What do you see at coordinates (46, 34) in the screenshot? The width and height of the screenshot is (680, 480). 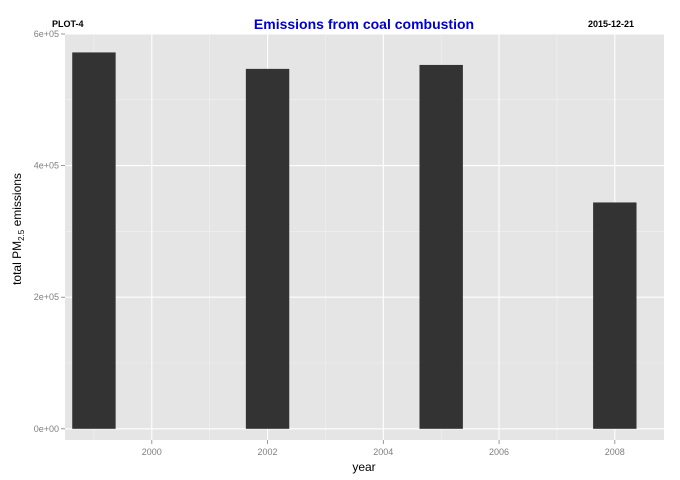 I see `y-tick-label: 6e+05` at bounding box center [46, 34].